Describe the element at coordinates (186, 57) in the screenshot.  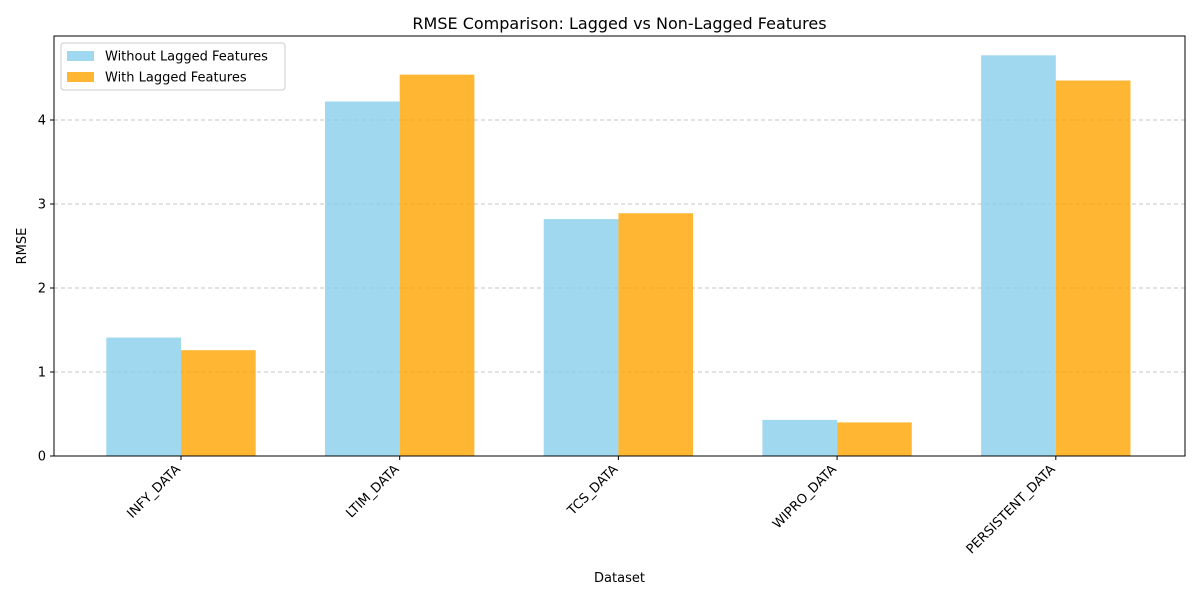
I see `legend-label: Without Lagged Features` at that location.